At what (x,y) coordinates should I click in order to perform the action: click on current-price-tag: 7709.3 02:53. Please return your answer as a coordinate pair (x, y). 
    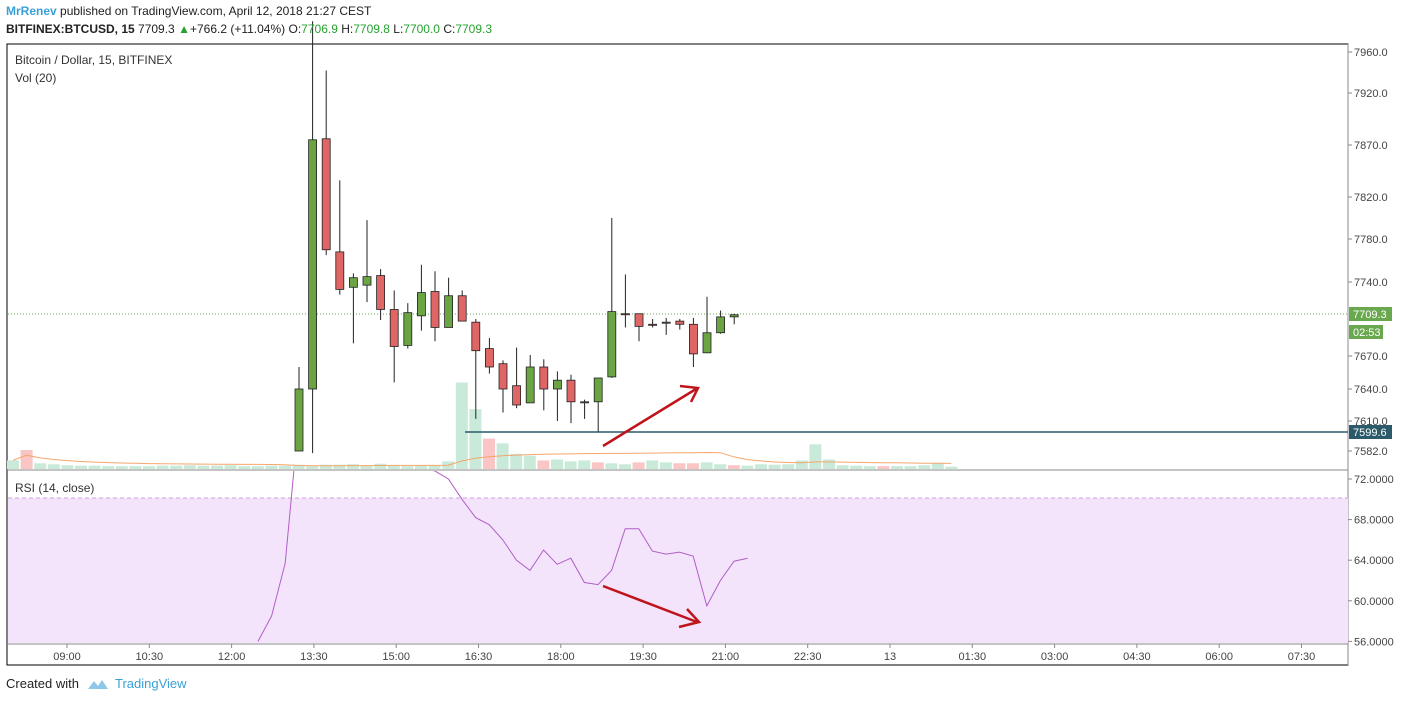
    Looking at the image, I should click on (1370, 323).